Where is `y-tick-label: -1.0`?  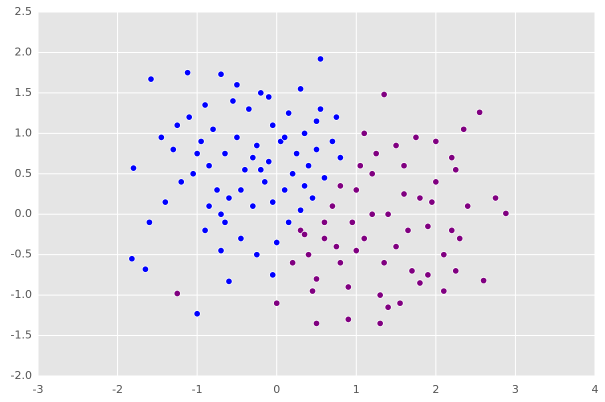 y-tick-label: -1.0 is located at coordinates (21, 294).